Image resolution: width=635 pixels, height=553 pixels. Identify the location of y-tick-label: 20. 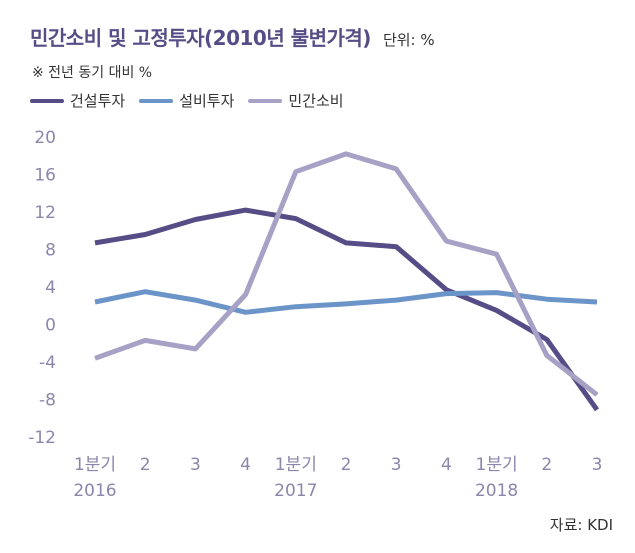
(45, 138).